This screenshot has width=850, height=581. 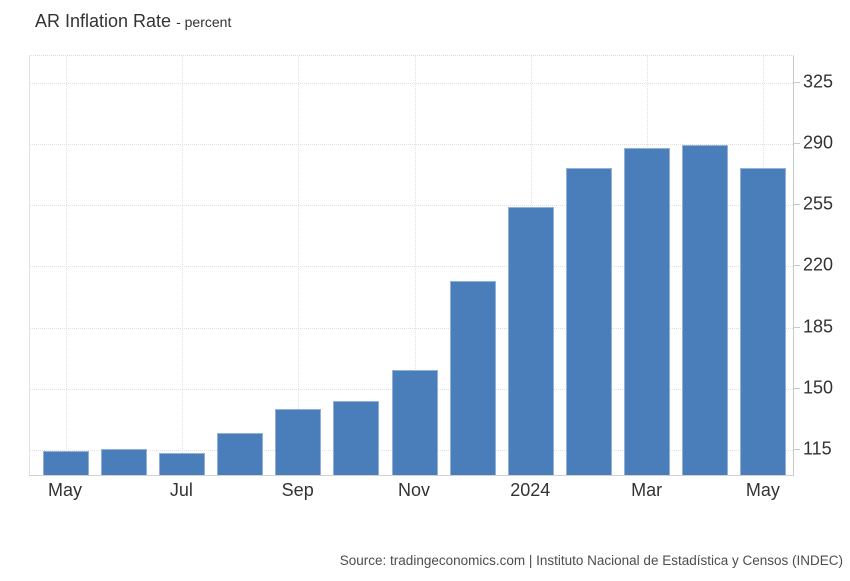 I want to click on bar-may-2024, so click(x=762, y=321).